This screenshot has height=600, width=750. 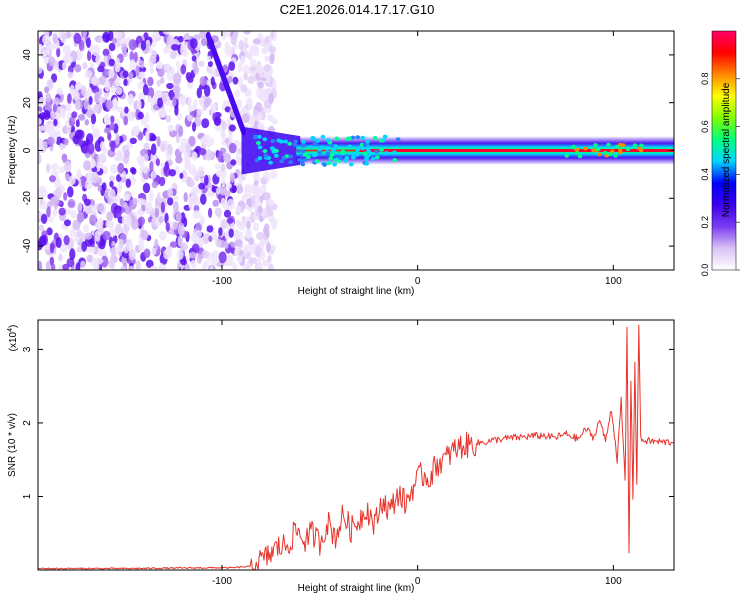 What do you see at coordinates (720, 175) in the screenshot?
I see `colorbar-ticks: 0.0 0.2 0.4 0.6 0.8` at bounding box center [720, 175].